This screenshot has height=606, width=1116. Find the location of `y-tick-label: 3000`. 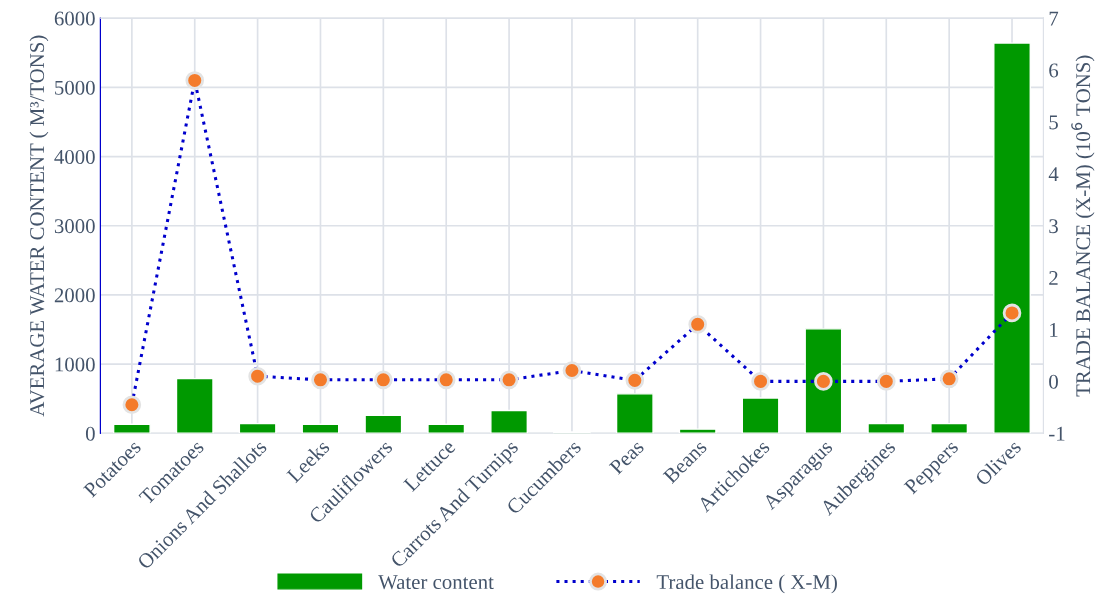

y-tick-label: 3000 is located at coordinates (74, 226).